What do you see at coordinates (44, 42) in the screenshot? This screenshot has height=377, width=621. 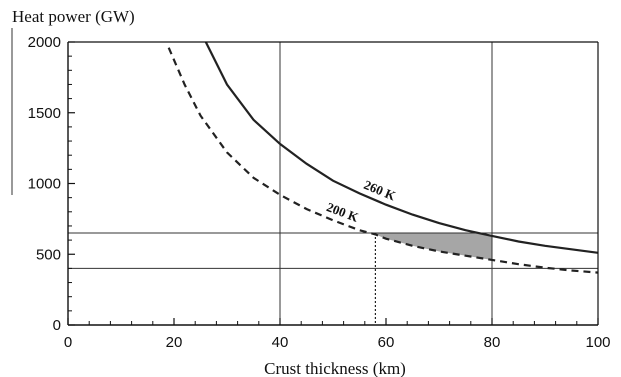 I see `y-tick-label-4: 2000` at bounding box center [44, 42].